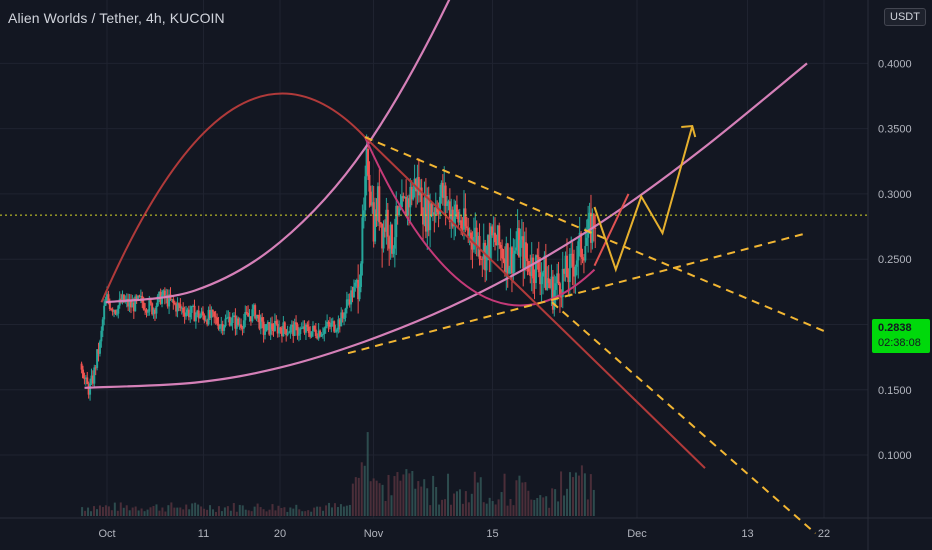  I want to click on current-price-tag: 0.2838 02:38:08, so click(901, 336).